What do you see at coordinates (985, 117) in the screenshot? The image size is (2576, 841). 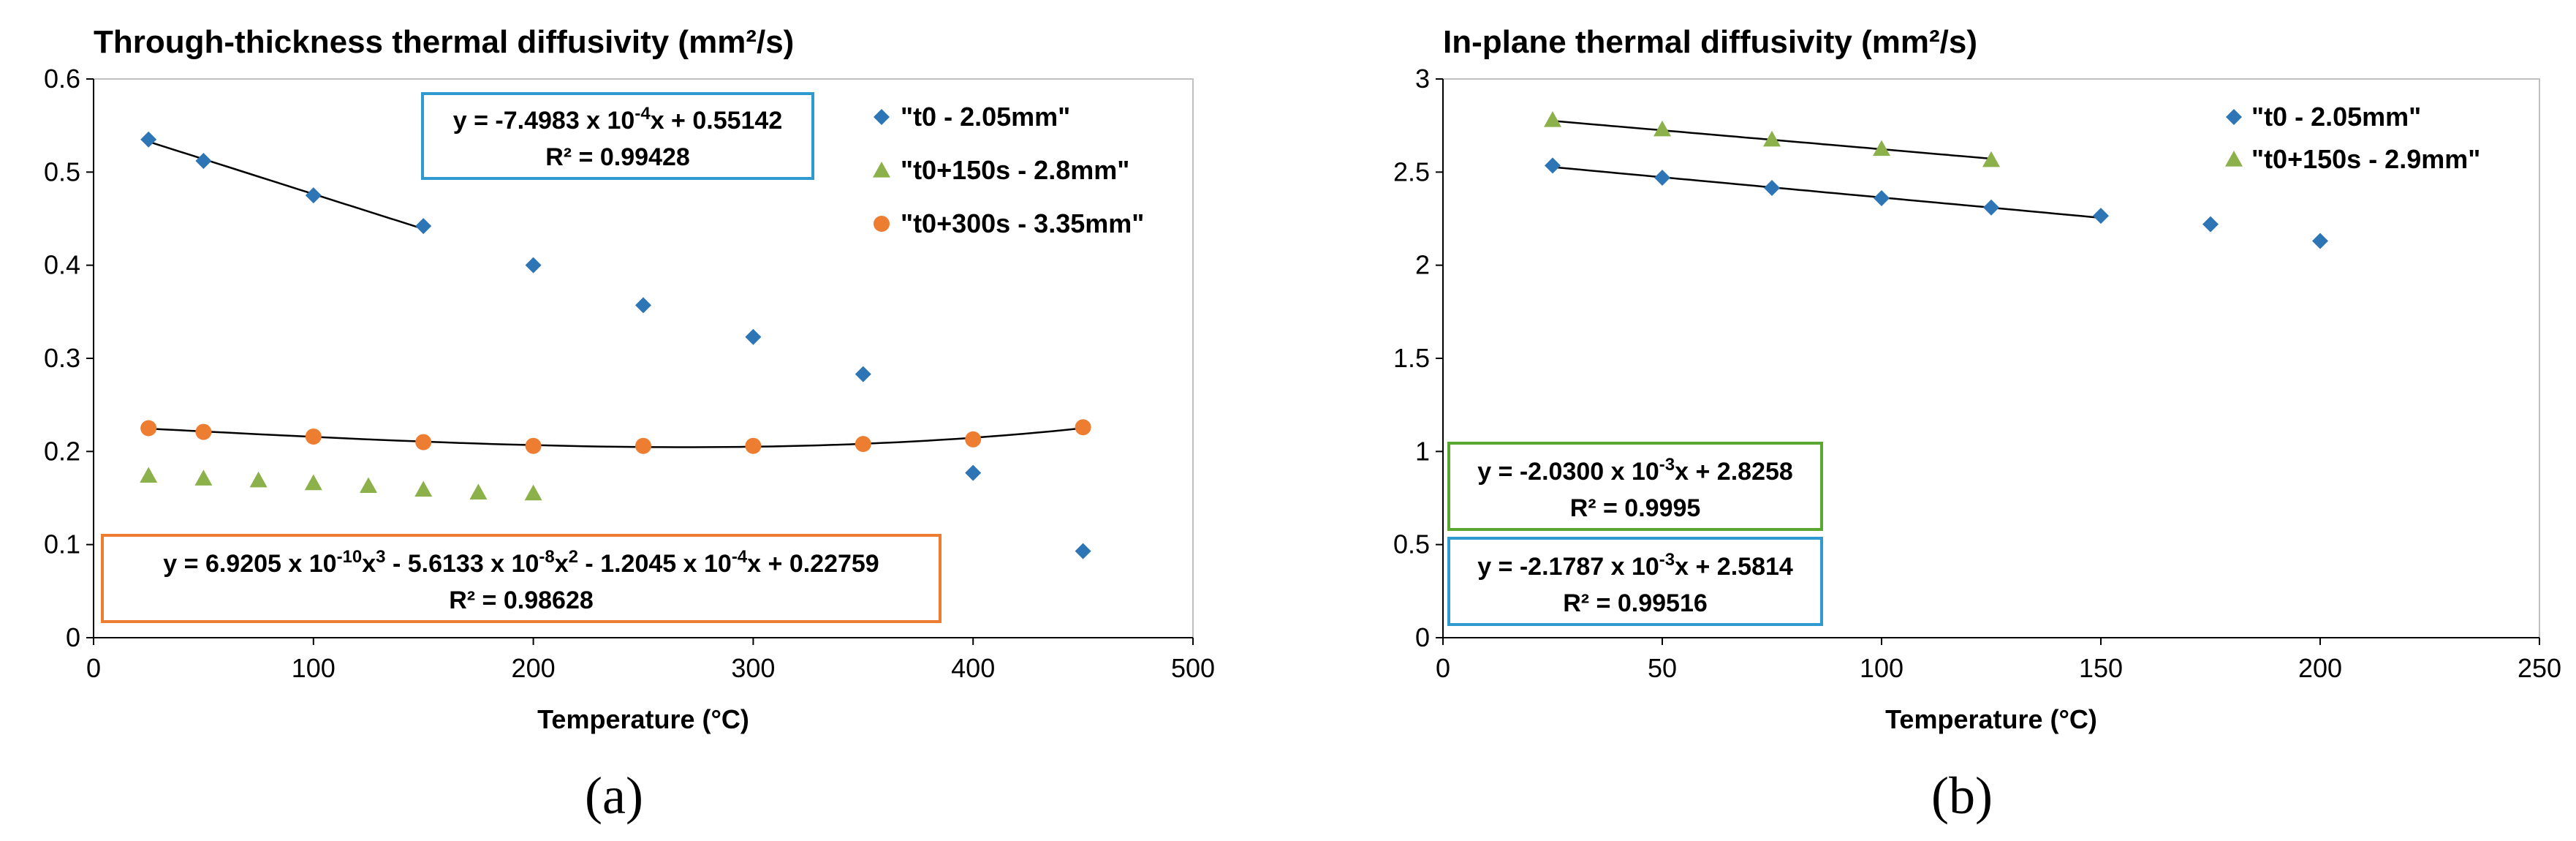 I see `panel-a-legend-label-0: "t0 - 2.05mm"` at bounding box center [985, 117].